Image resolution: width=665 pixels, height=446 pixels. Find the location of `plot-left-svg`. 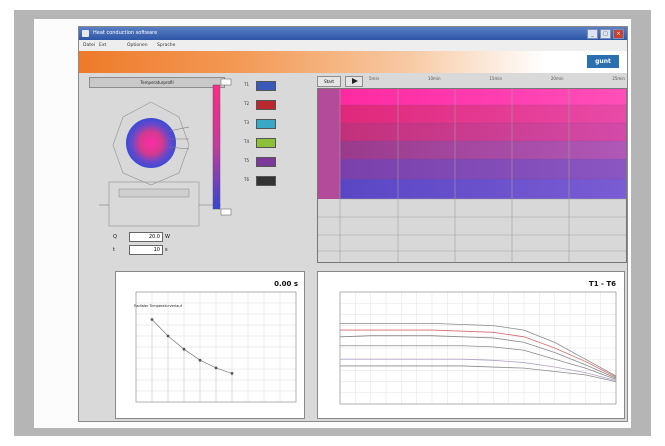

plot-left-svg is located at coordinates (216, 347).